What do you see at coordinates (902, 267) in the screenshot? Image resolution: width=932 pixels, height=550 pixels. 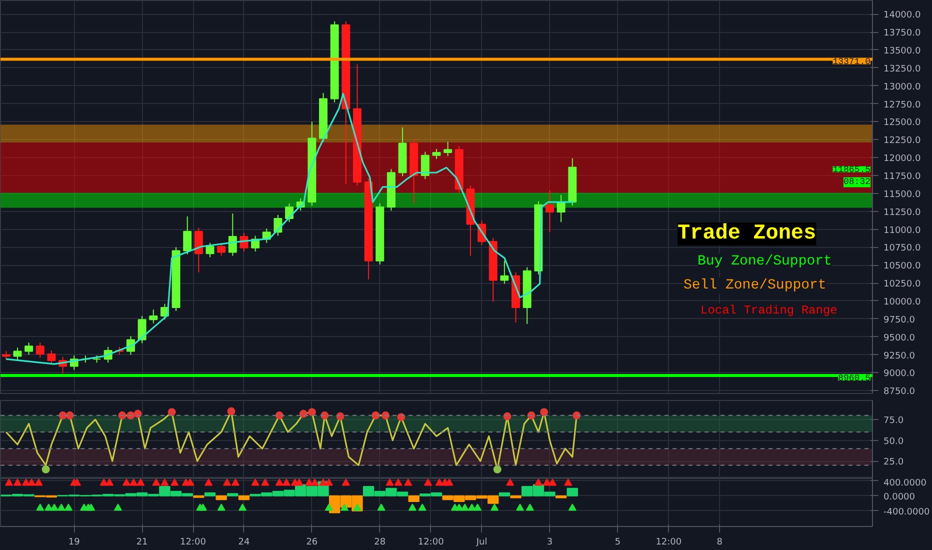 I see `y-tick-label: 10500.0` at bounding box center [902, 267].